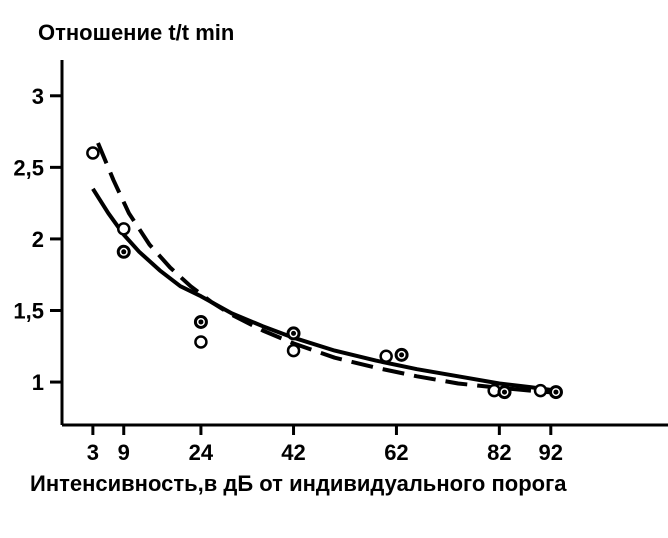 This screenshot has width=668, height=538. I want to click on y-axis-title-sub: t min, so click(208, 32).